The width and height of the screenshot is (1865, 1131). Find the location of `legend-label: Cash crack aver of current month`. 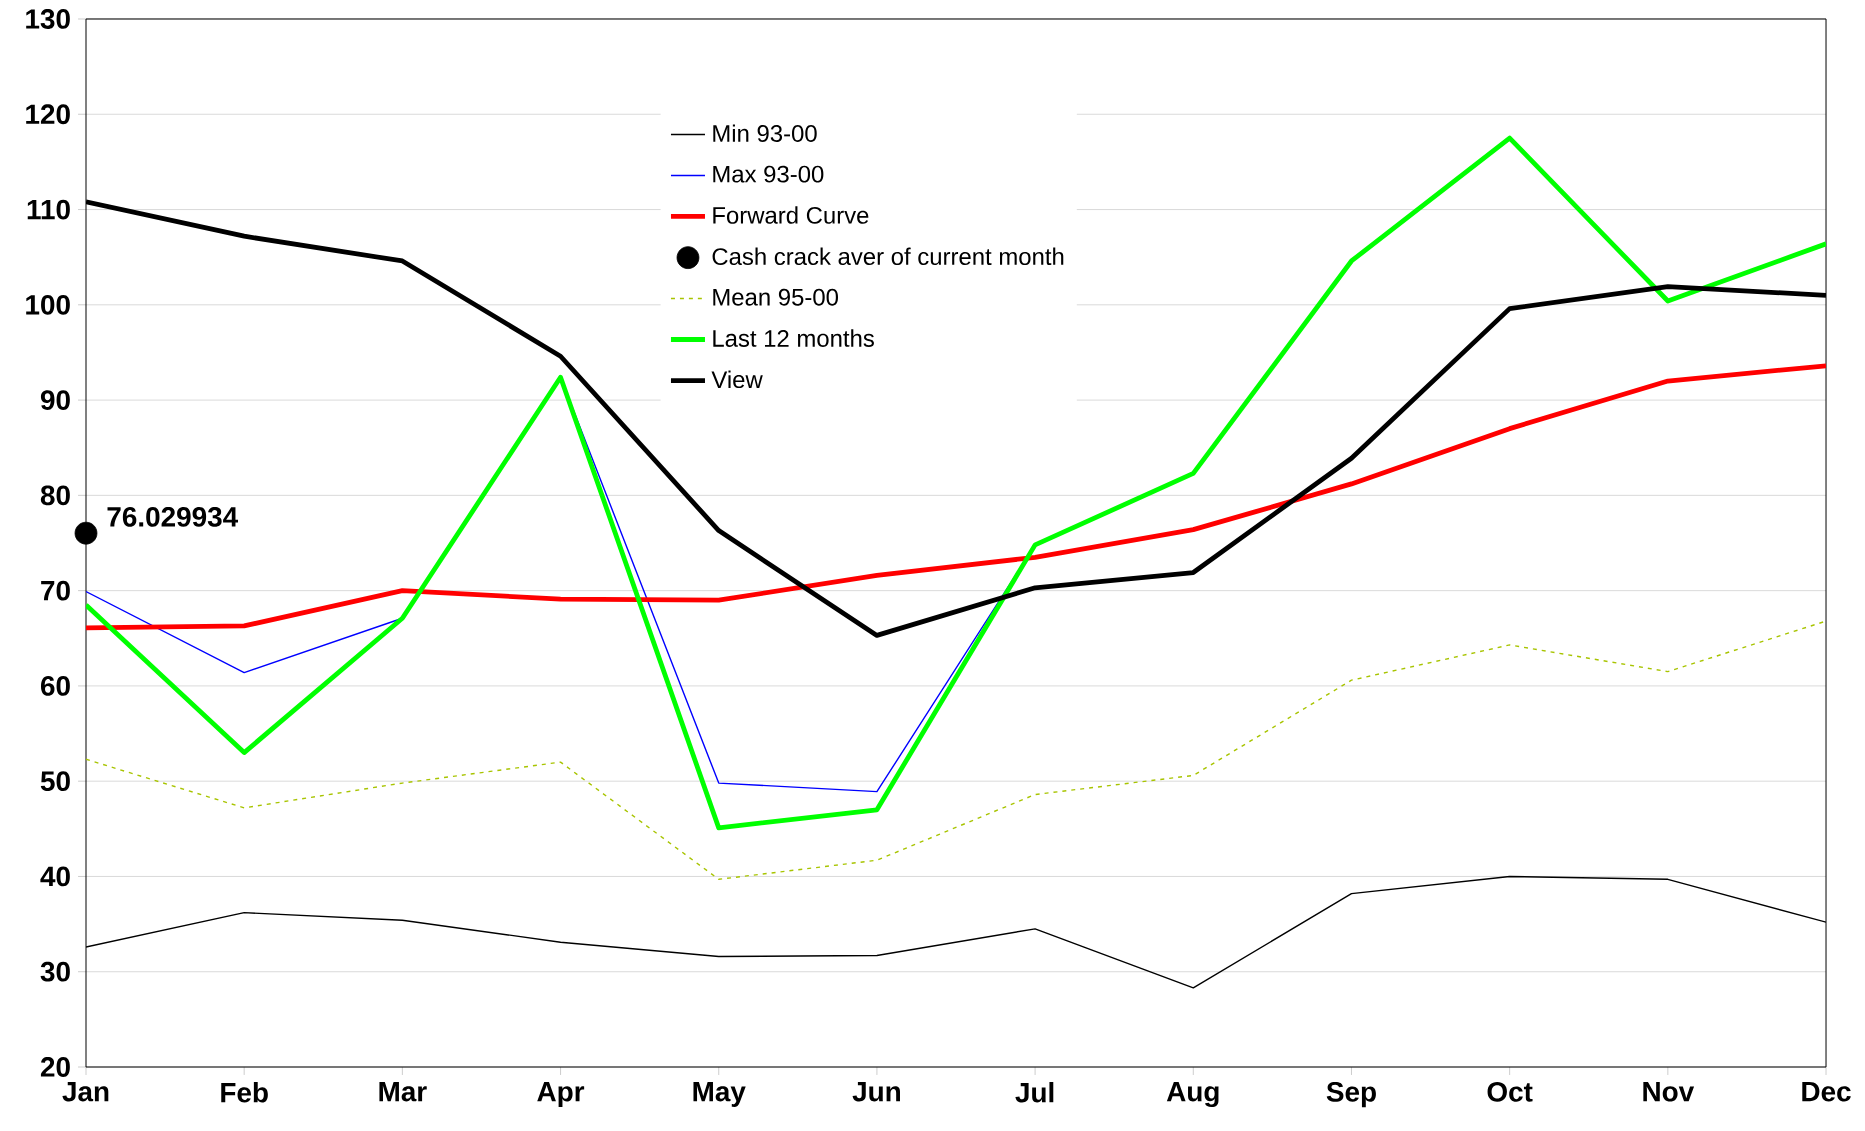

legend-label: Cash crack aver of current month is located at coordinates (888, 256).